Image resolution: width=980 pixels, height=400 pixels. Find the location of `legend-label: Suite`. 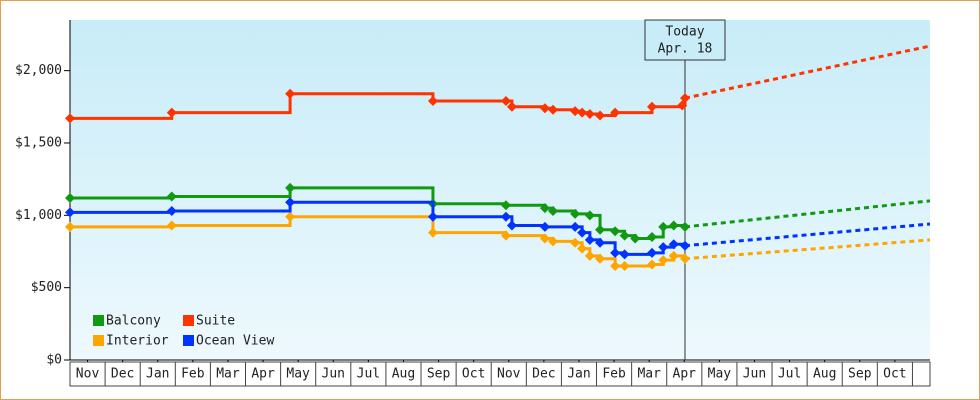

legend-label: Suite is located at coordinates (215, 321).